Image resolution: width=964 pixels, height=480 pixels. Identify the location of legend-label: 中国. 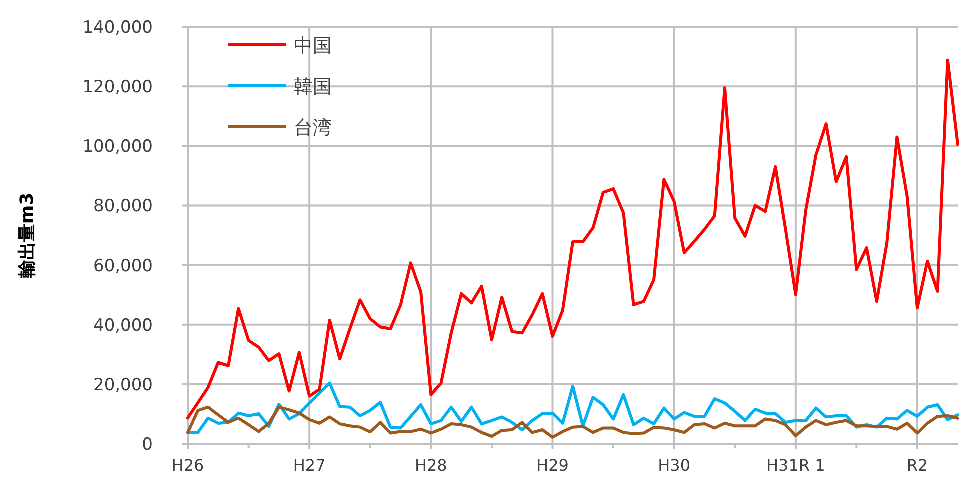
(313, 46).